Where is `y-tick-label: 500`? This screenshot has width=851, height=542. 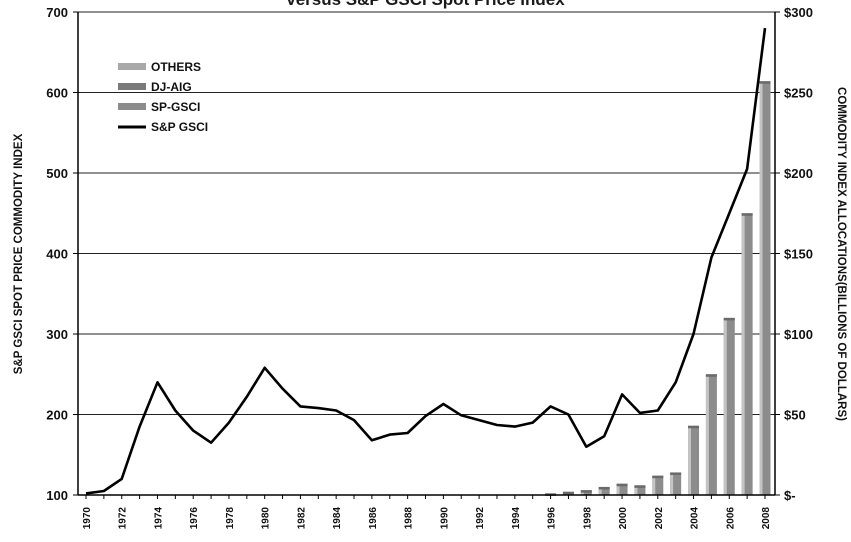 y-tick-label: 500 is located at coordinates (57, 173).